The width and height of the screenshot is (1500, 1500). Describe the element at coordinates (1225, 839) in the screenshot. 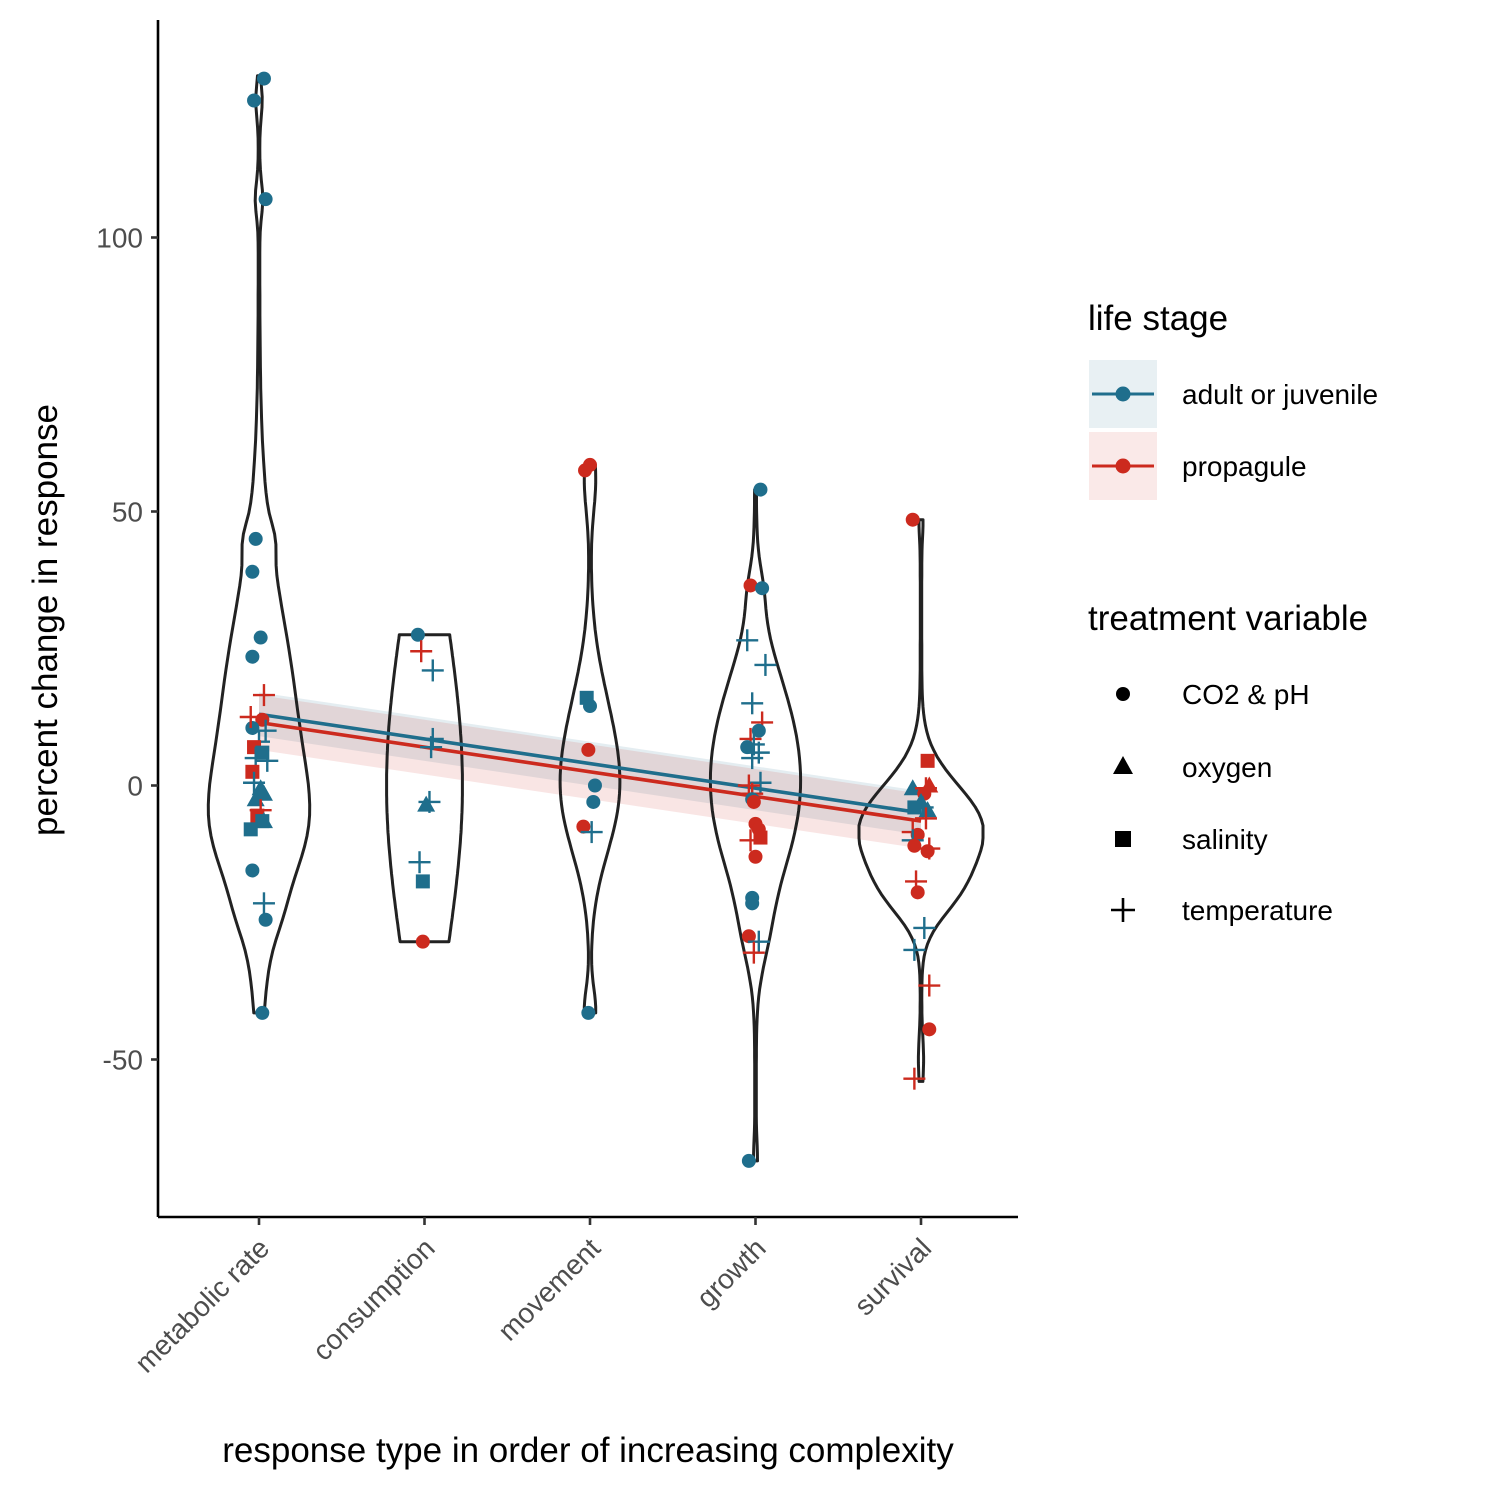

I see `legend-label-salinity: salinity` at that location.